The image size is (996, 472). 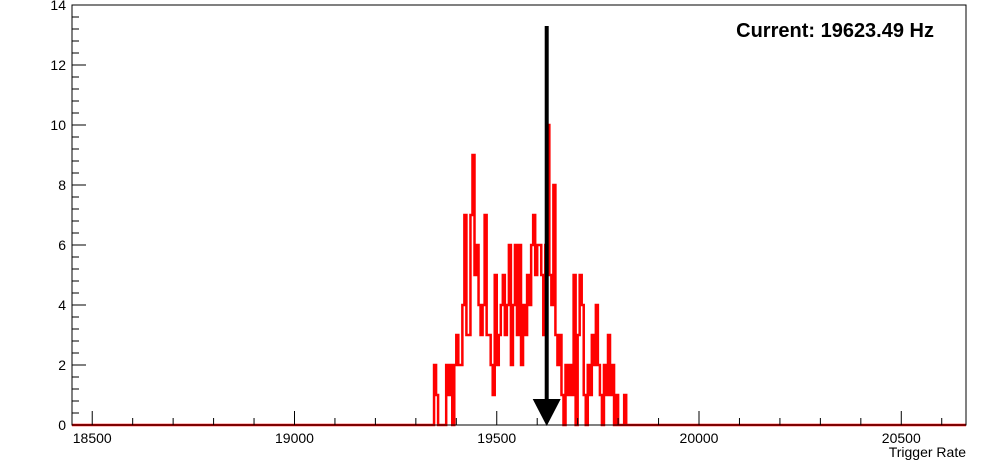 I want to click on y-tick-label: 2, so click(x=62, y=365).